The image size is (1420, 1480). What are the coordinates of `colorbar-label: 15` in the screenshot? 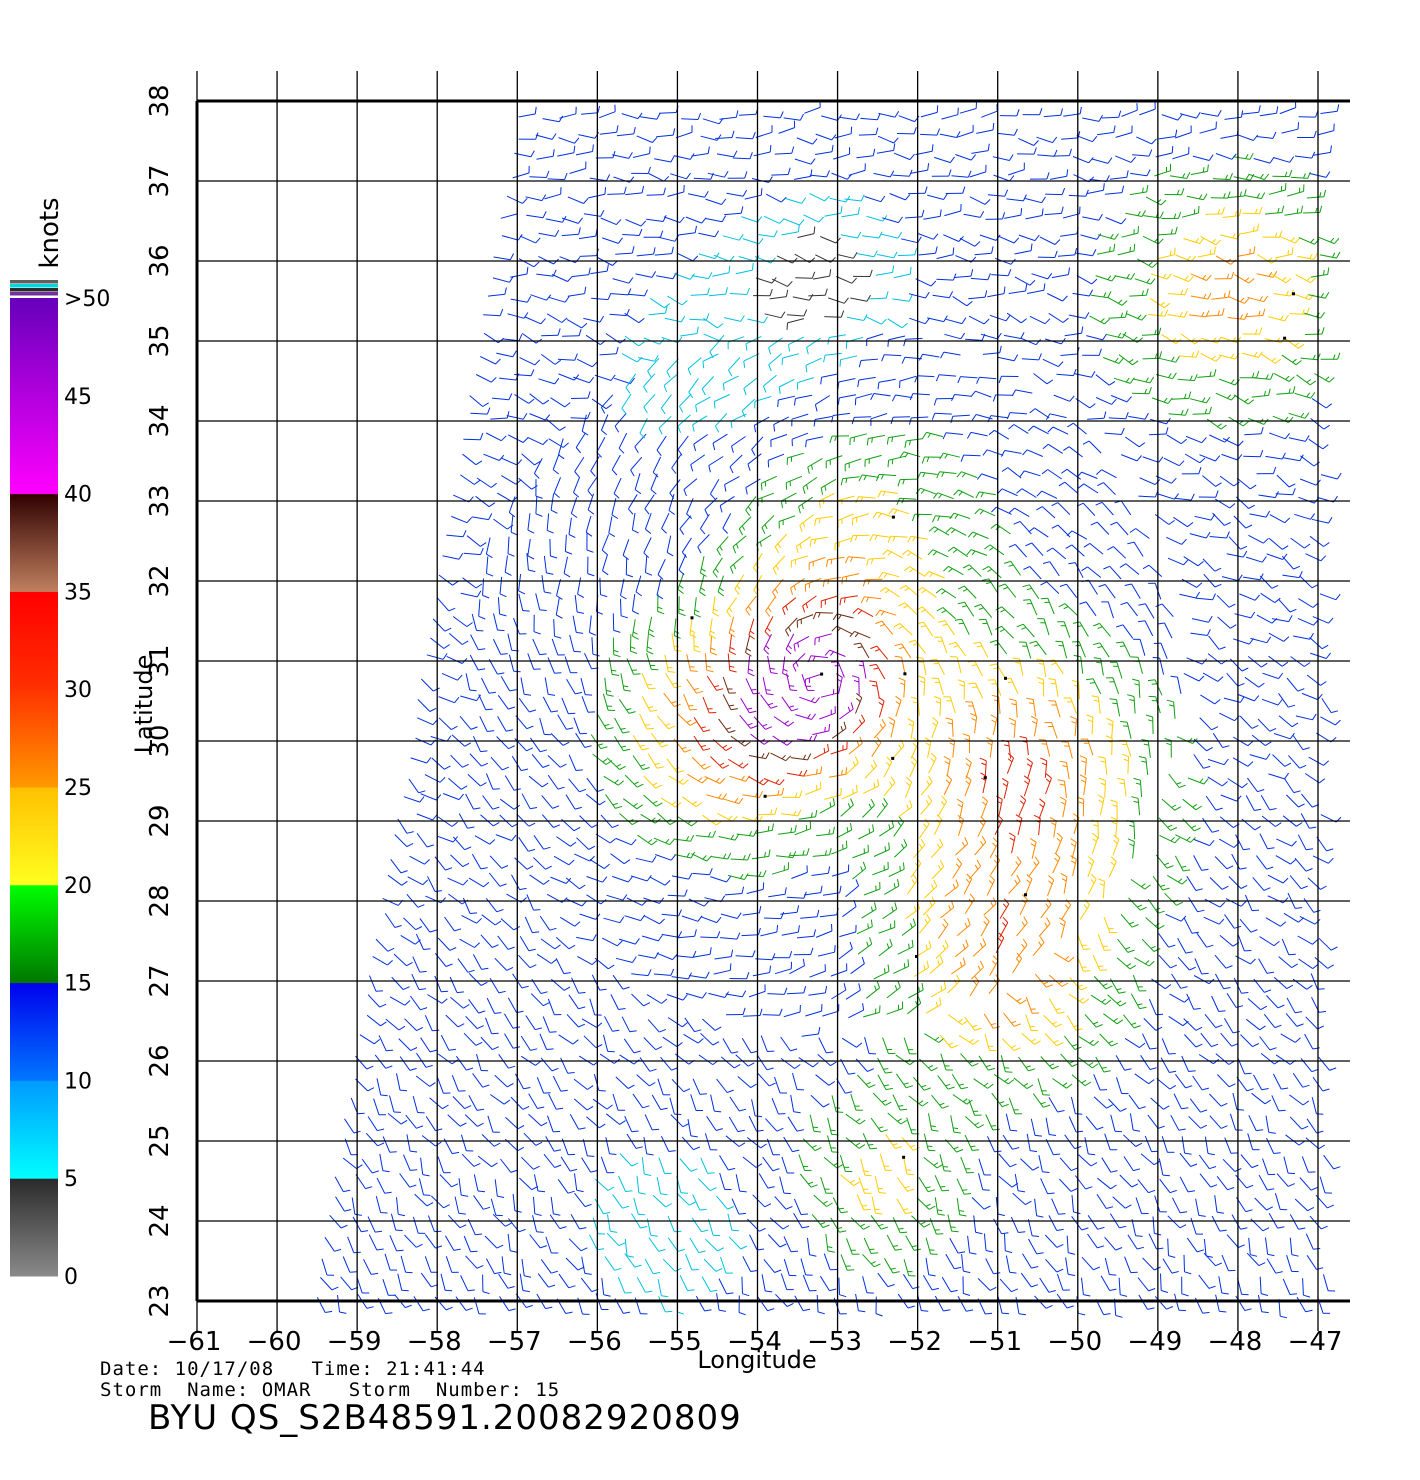 It's located at (78, 984).